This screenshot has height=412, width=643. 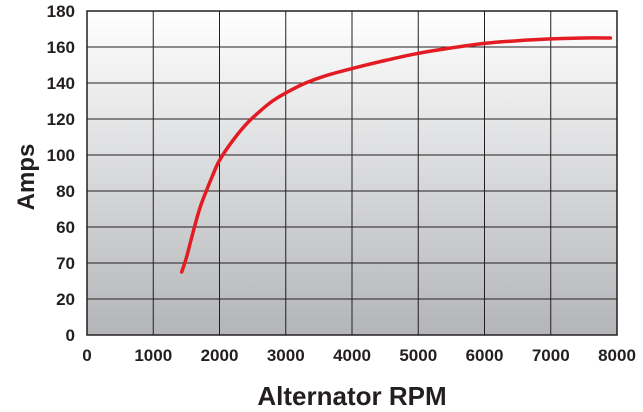 I want to click on y-tick-label: 20, so click(x=65, y=299).